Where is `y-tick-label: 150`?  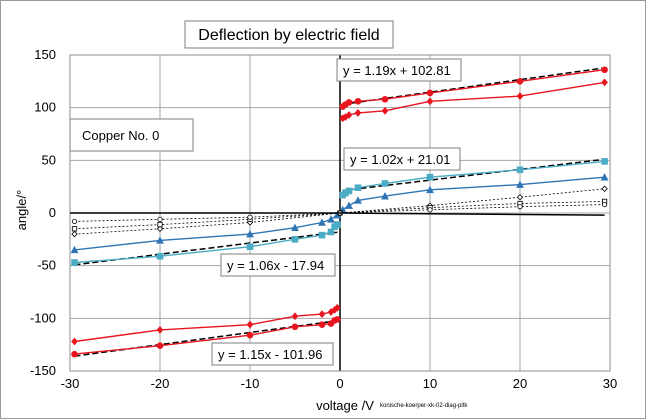 y-tick-label: 150 is located at coordinates (45, 54).